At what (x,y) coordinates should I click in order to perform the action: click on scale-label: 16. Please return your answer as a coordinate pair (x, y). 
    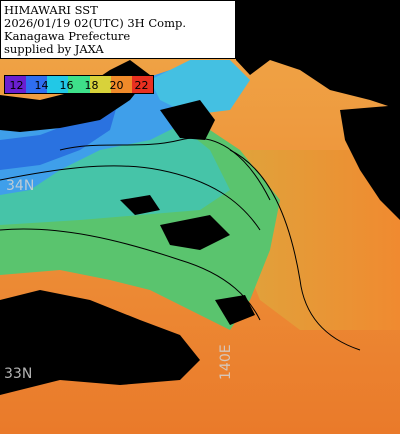
    Looking at the image, I should click on (66, 85).